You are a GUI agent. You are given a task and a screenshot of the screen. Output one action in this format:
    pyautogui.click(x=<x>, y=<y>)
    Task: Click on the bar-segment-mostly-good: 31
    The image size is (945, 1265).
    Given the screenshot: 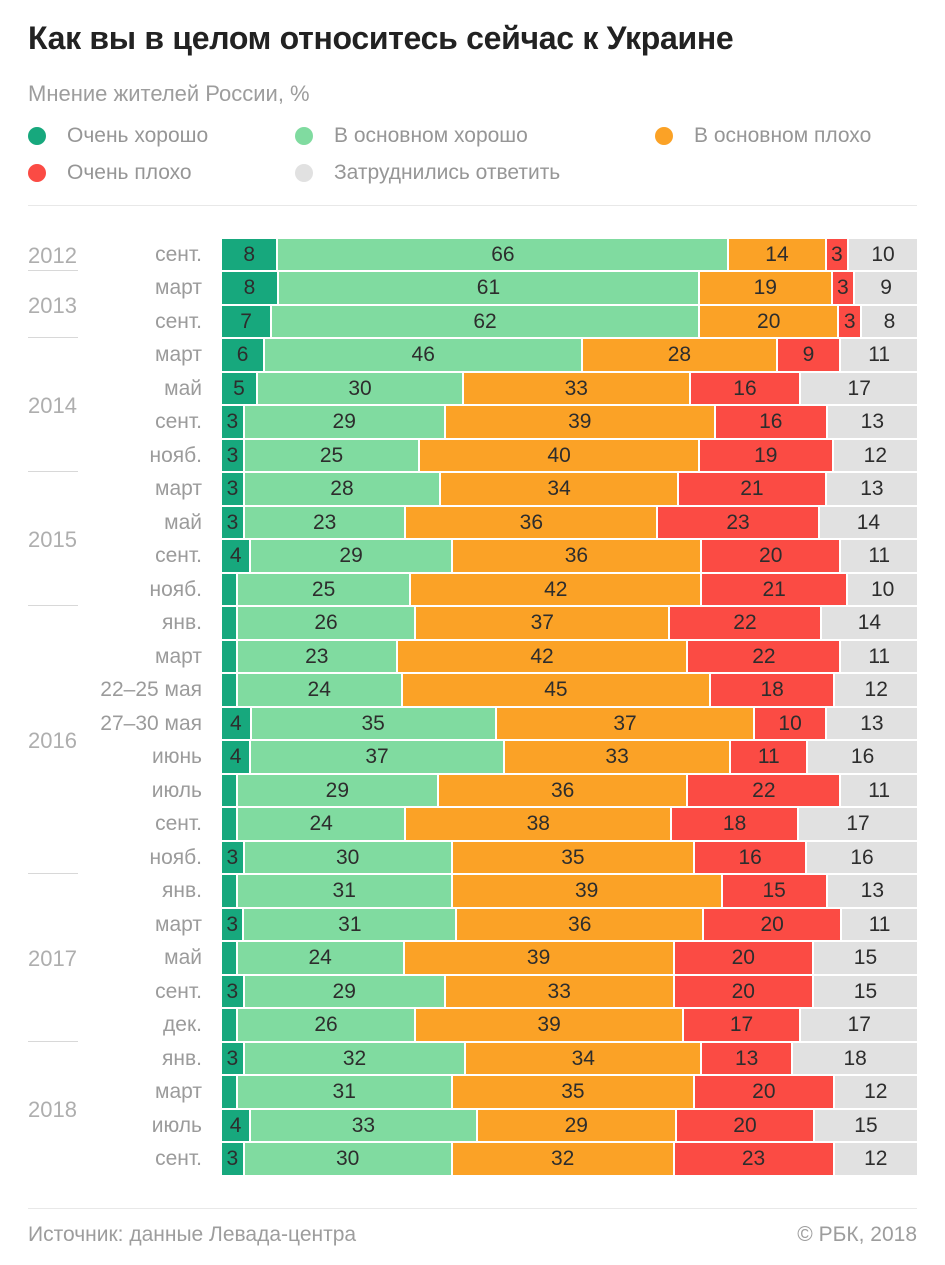 What is the action you would take?
    pyautogui.click(x=344, y=891)
    